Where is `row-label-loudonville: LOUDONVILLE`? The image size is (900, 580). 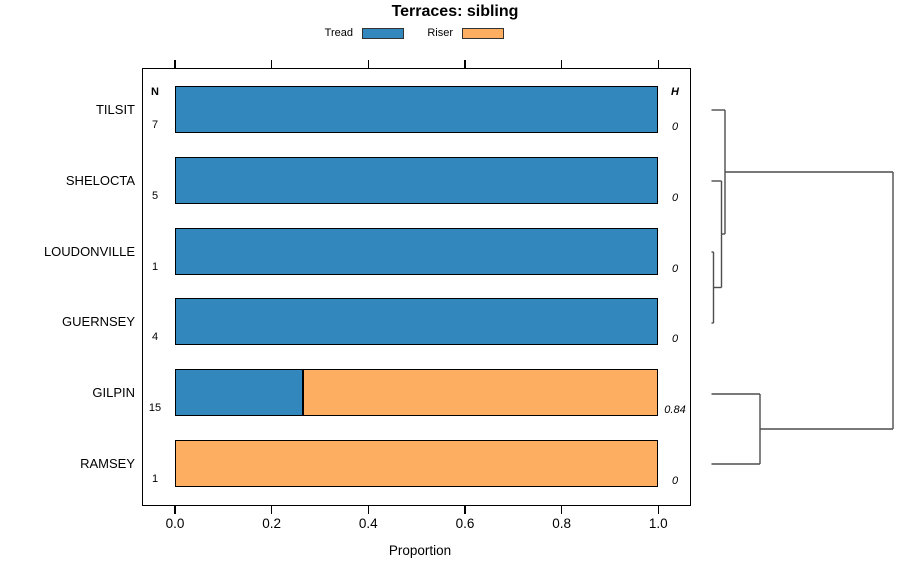 row-label-loudonville: LOUDONVILLE is located at coordinates (89, 251).